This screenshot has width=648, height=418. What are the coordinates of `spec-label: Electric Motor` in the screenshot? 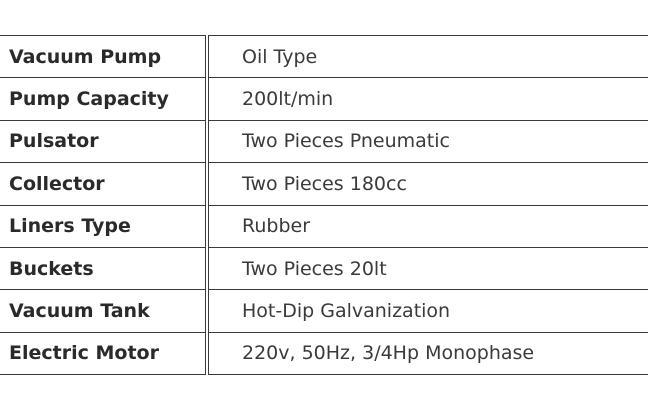 It's located at (104, 353).